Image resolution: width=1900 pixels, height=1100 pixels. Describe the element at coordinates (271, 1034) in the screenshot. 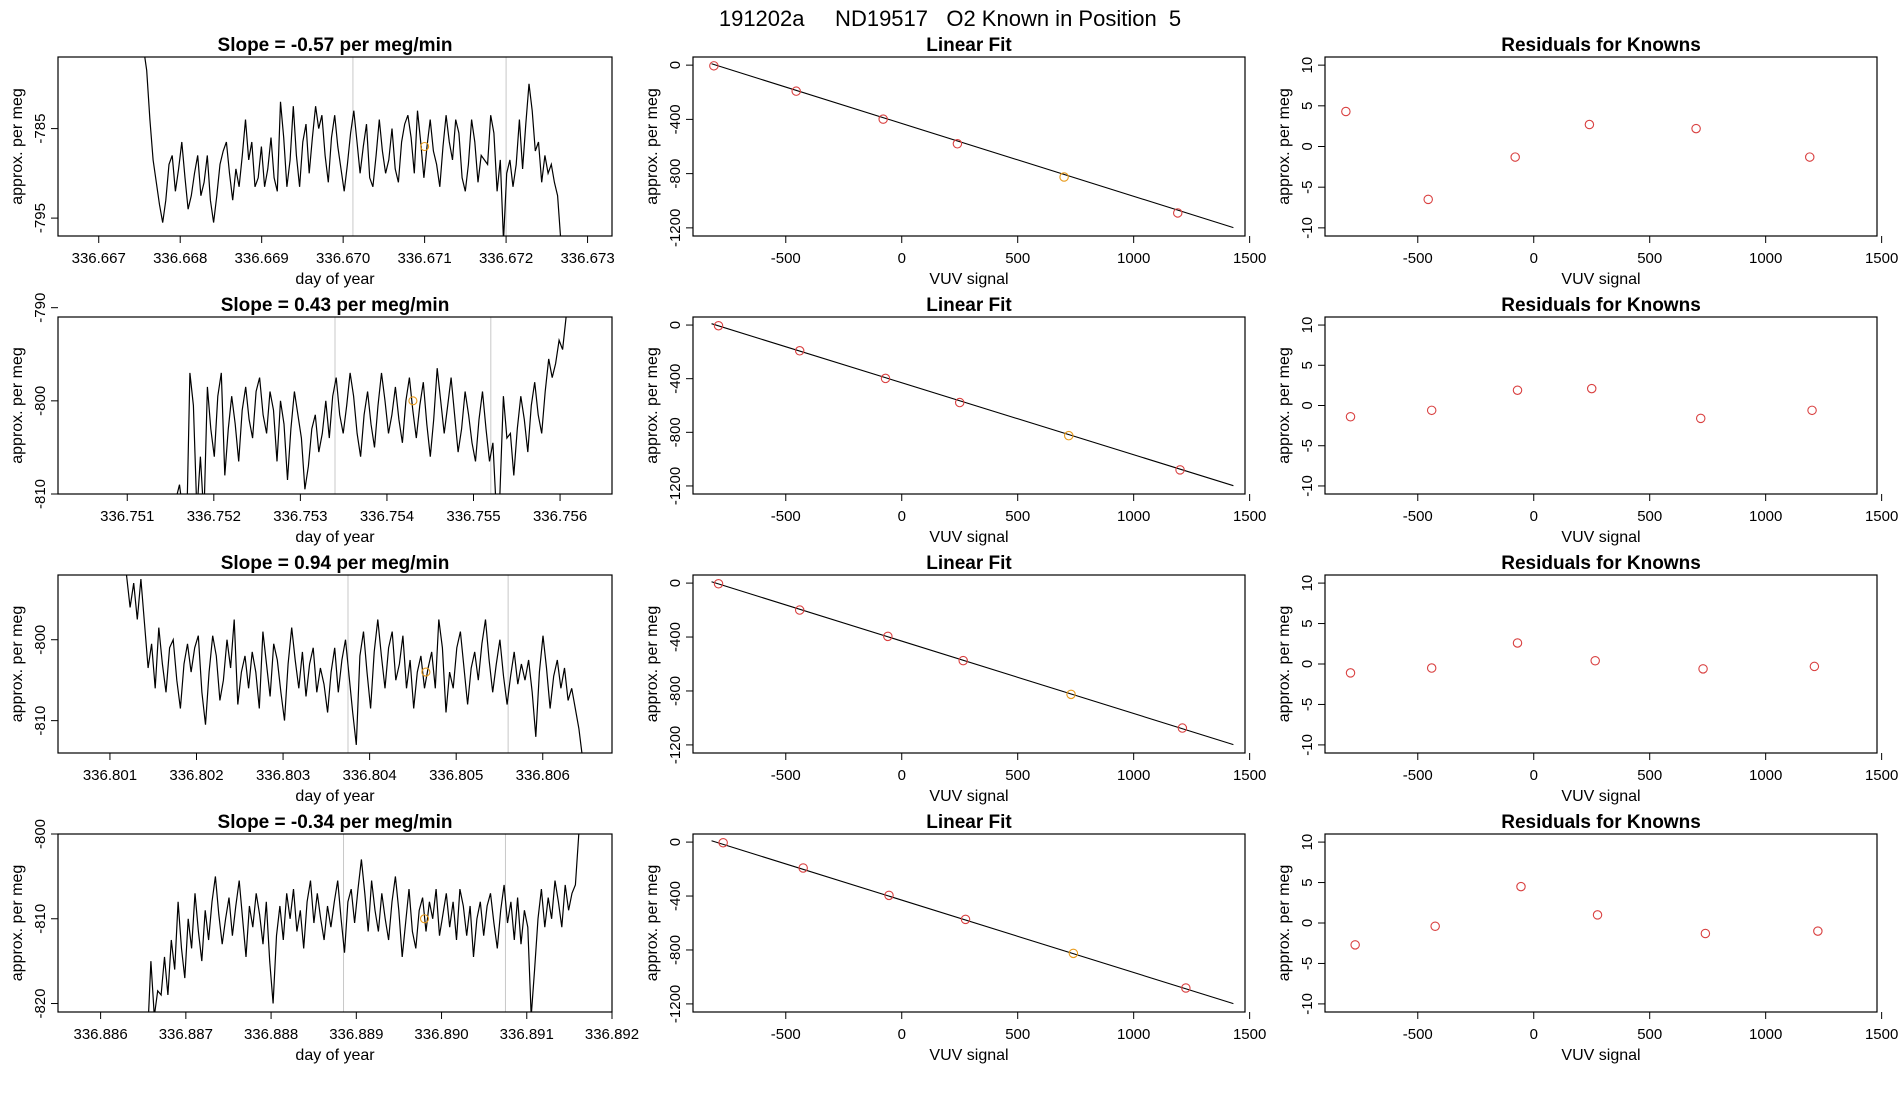

I see `x-tick-label: 336.888` at that location.